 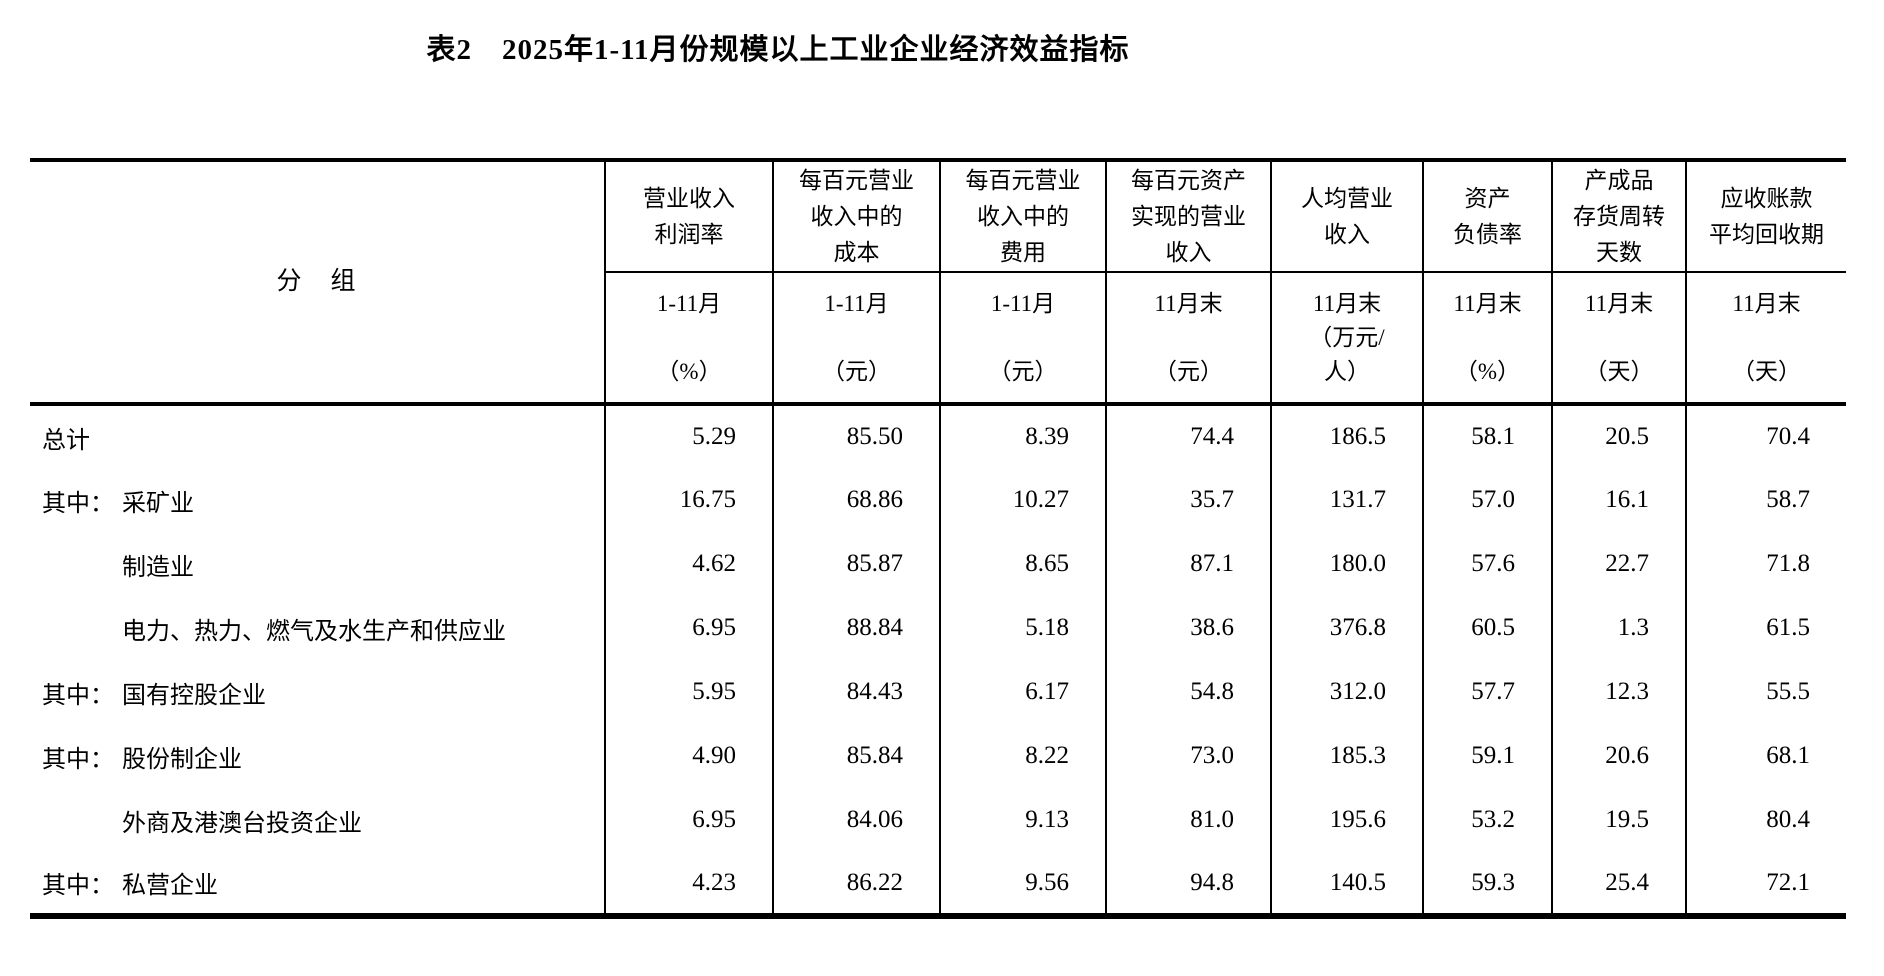 What do you see at coordinates (1346, 628) in the screenshot?
I see `value-cell: 376.8` at bounding box center [1346, 628].